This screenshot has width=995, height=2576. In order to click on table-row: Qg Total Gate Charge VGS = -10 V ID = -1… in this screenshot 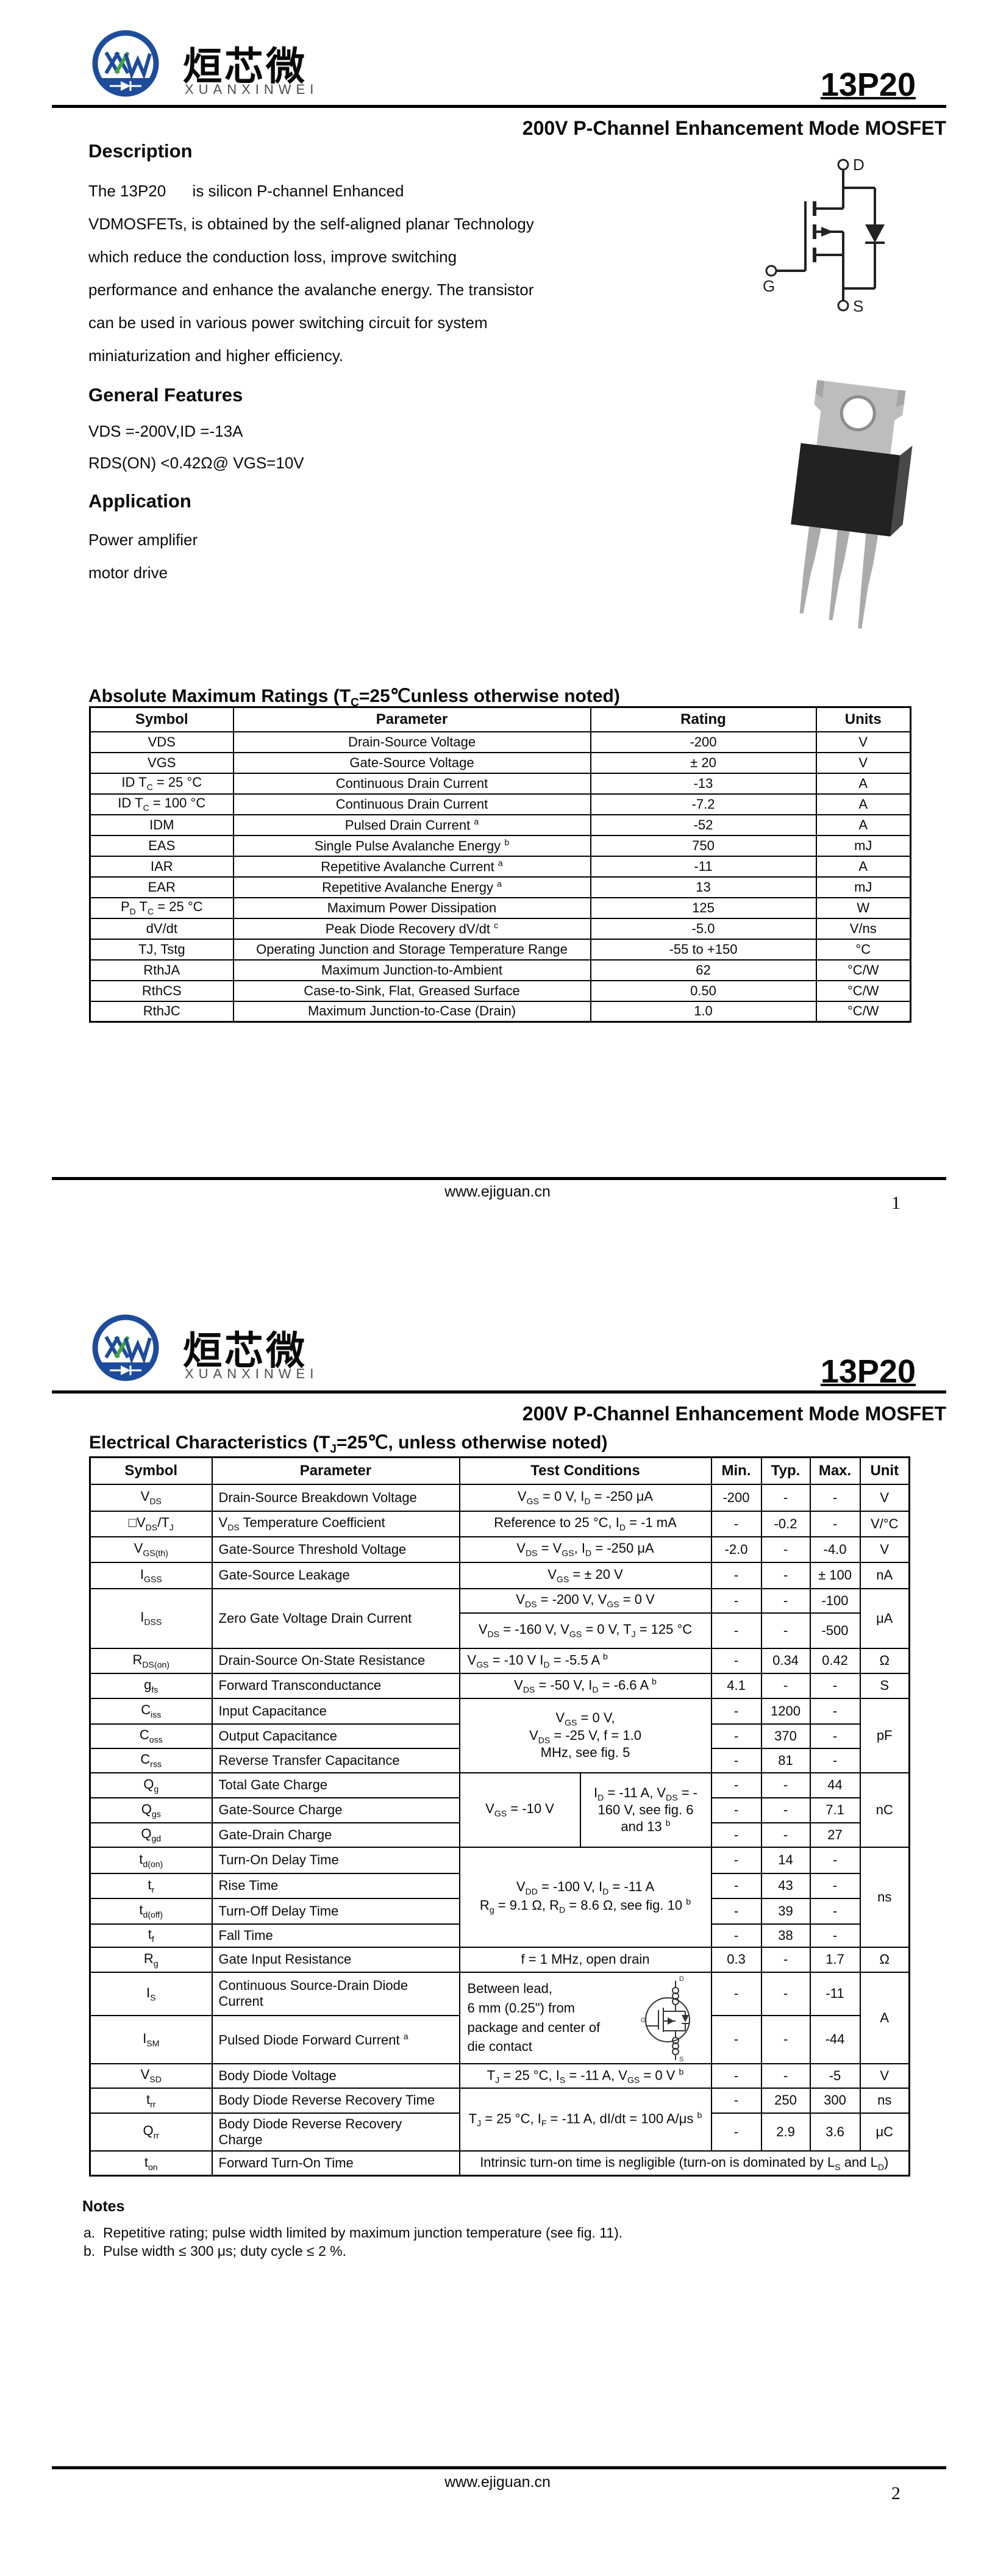, I will do `click(500, 1810)`.